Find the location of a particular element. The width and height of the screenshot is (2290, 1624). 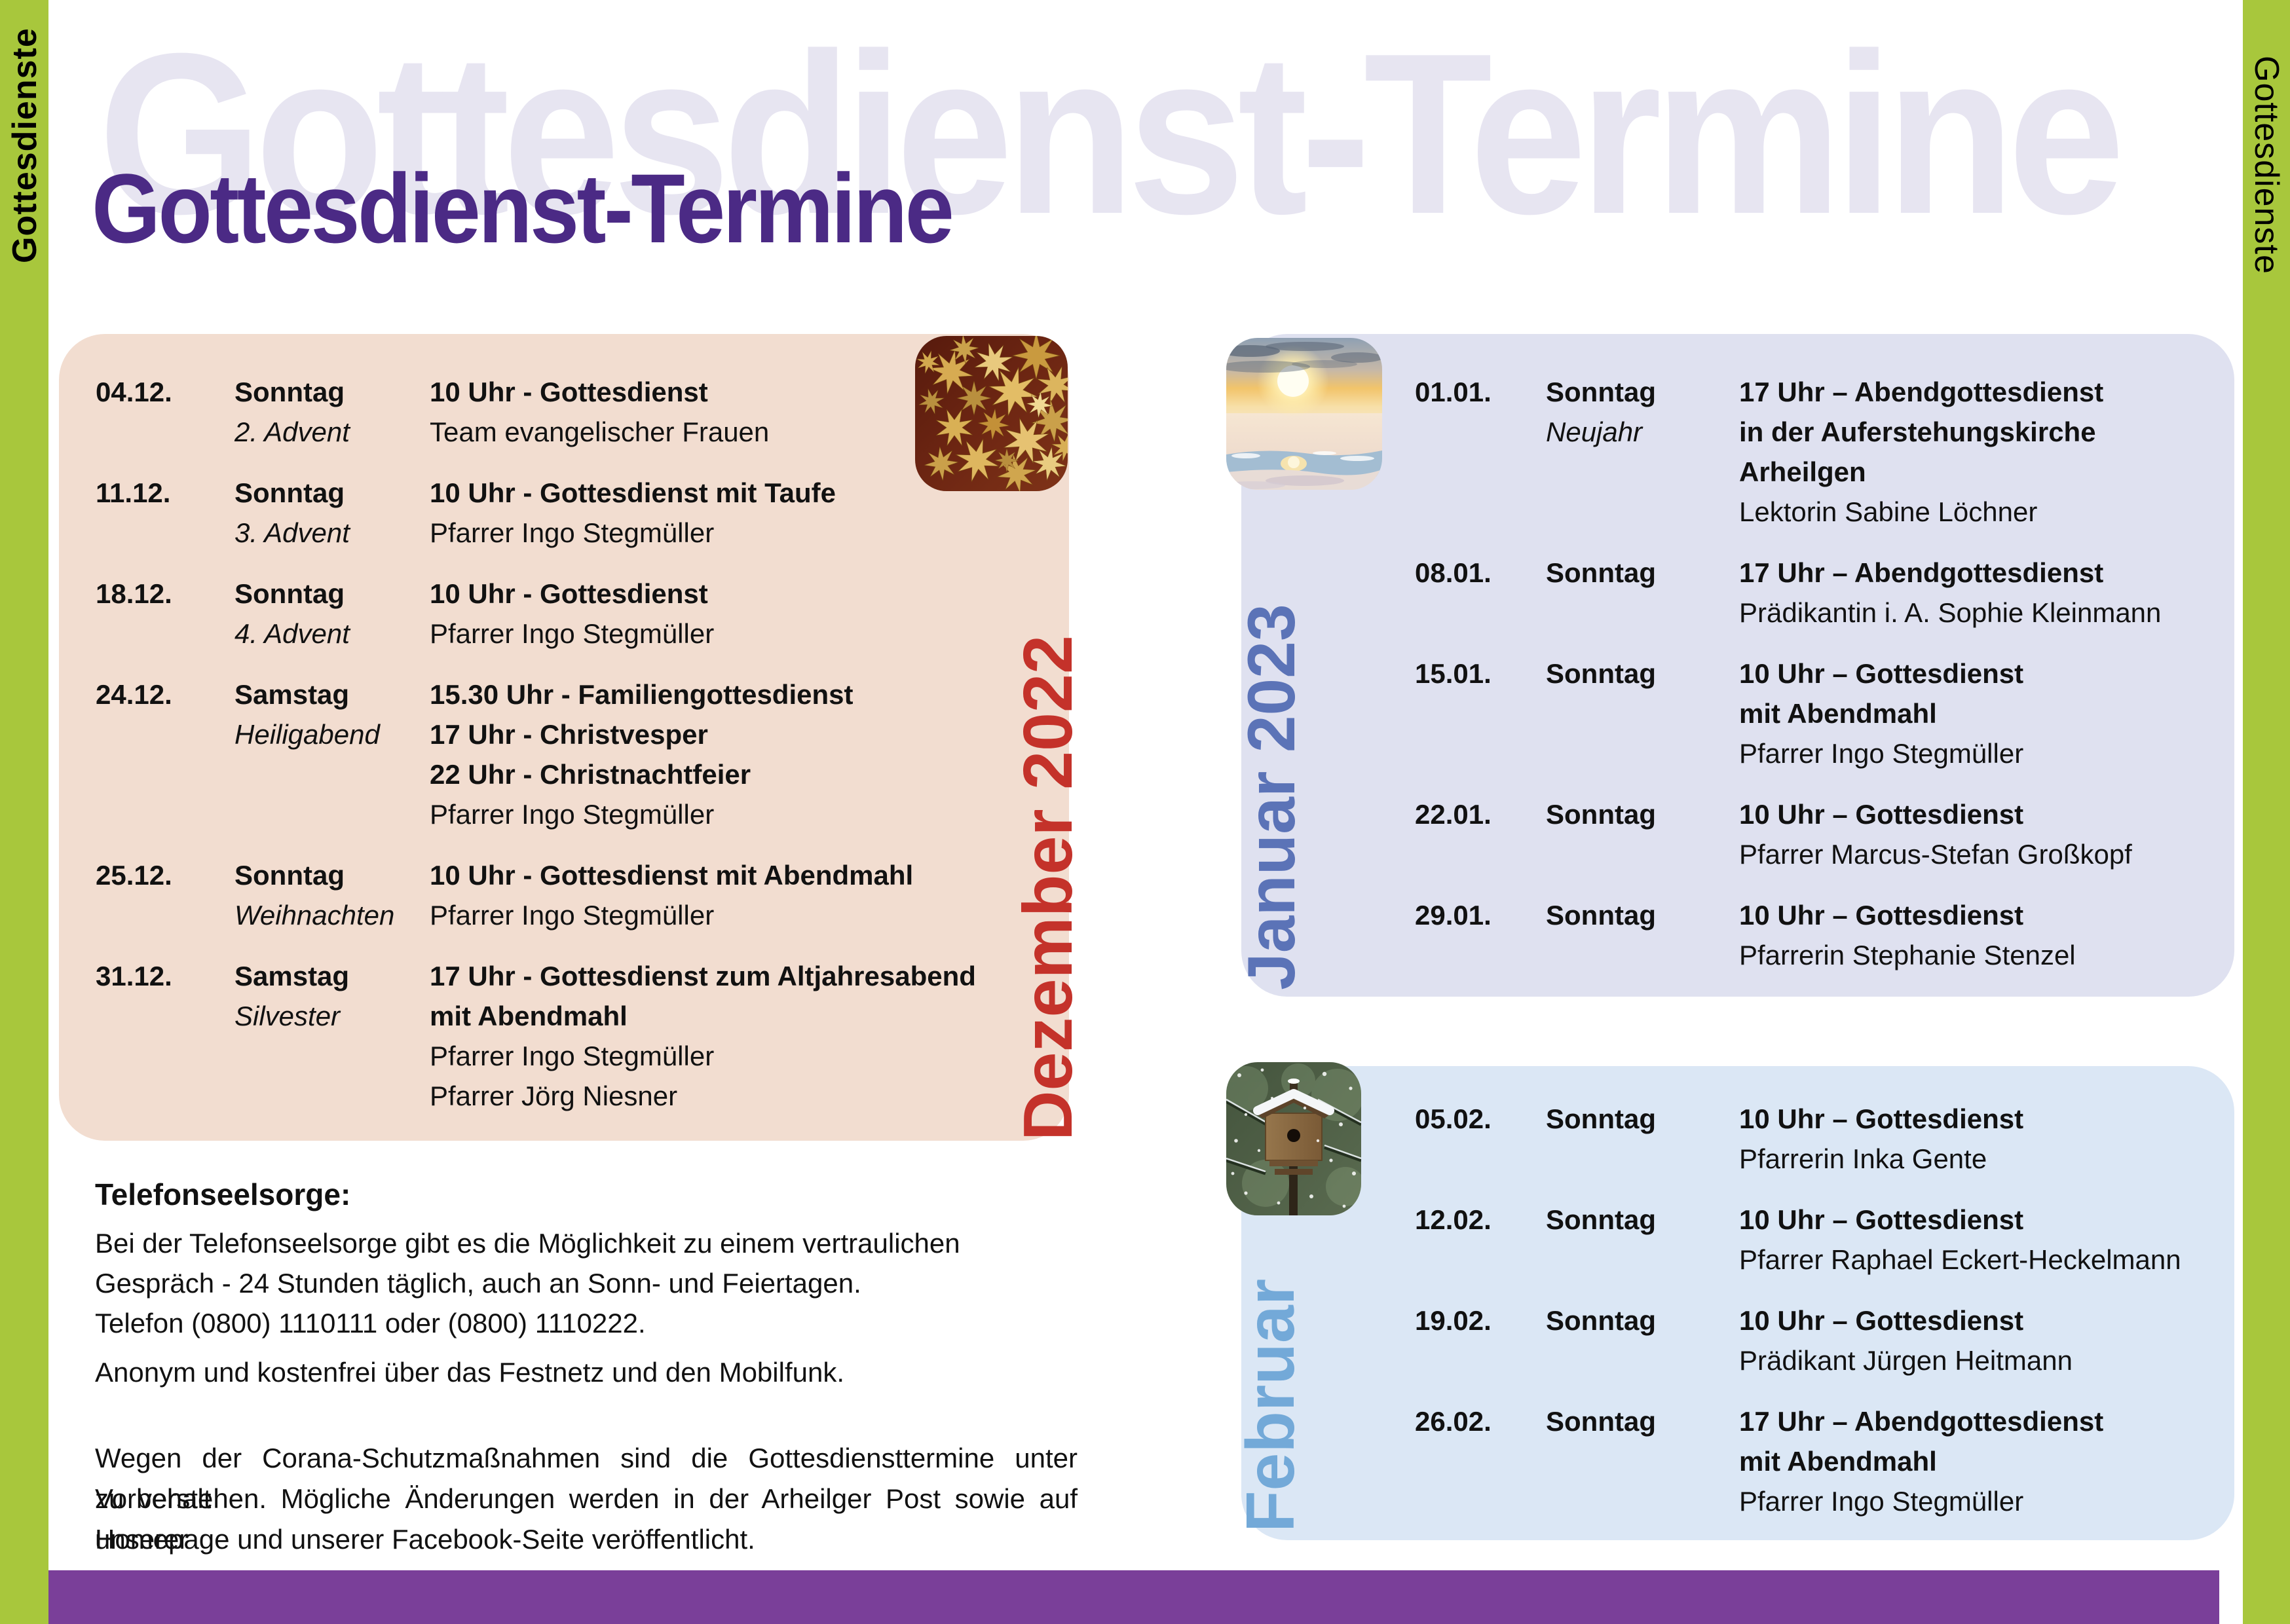

entry-holiday: Neujahr is located at coordinates (1595, 431).